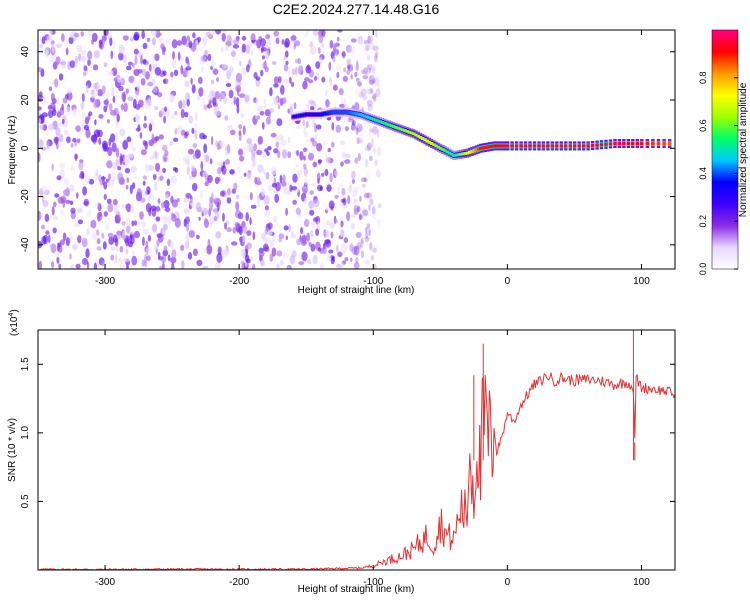  Describe the element at coordinates (14, 322) in the screenshot. I see `snr-multiplier: (x104)` at that location.